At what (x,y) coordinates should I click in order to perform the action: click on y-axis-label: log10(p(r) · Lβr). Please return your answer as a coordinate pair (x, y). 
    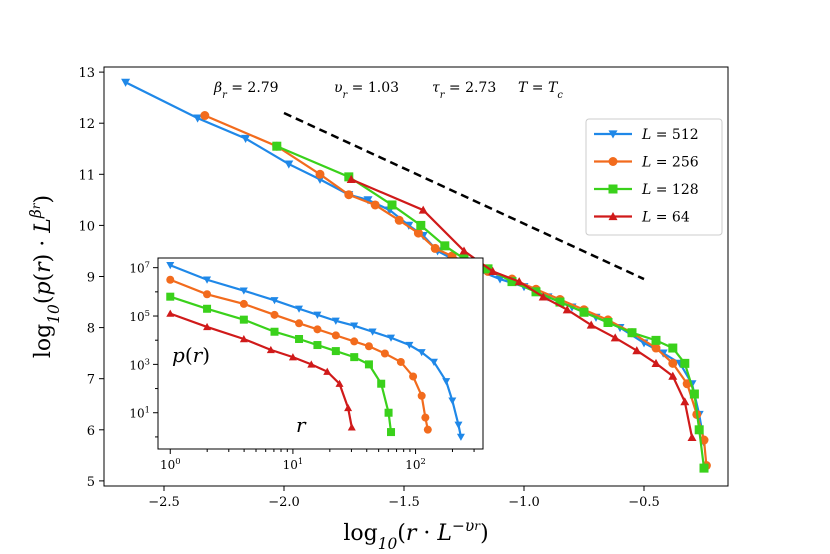
    Looking at the image, I should click on (45, 276).